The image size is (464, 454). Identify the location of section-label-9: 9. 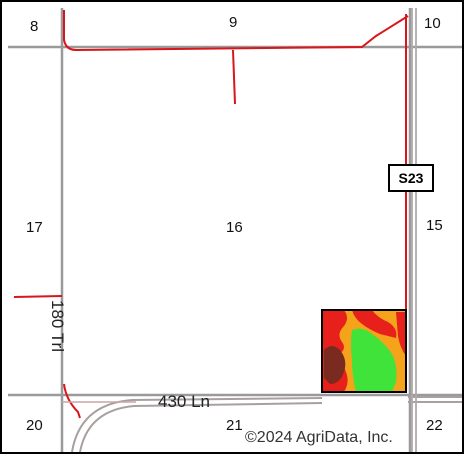
(233, 22).